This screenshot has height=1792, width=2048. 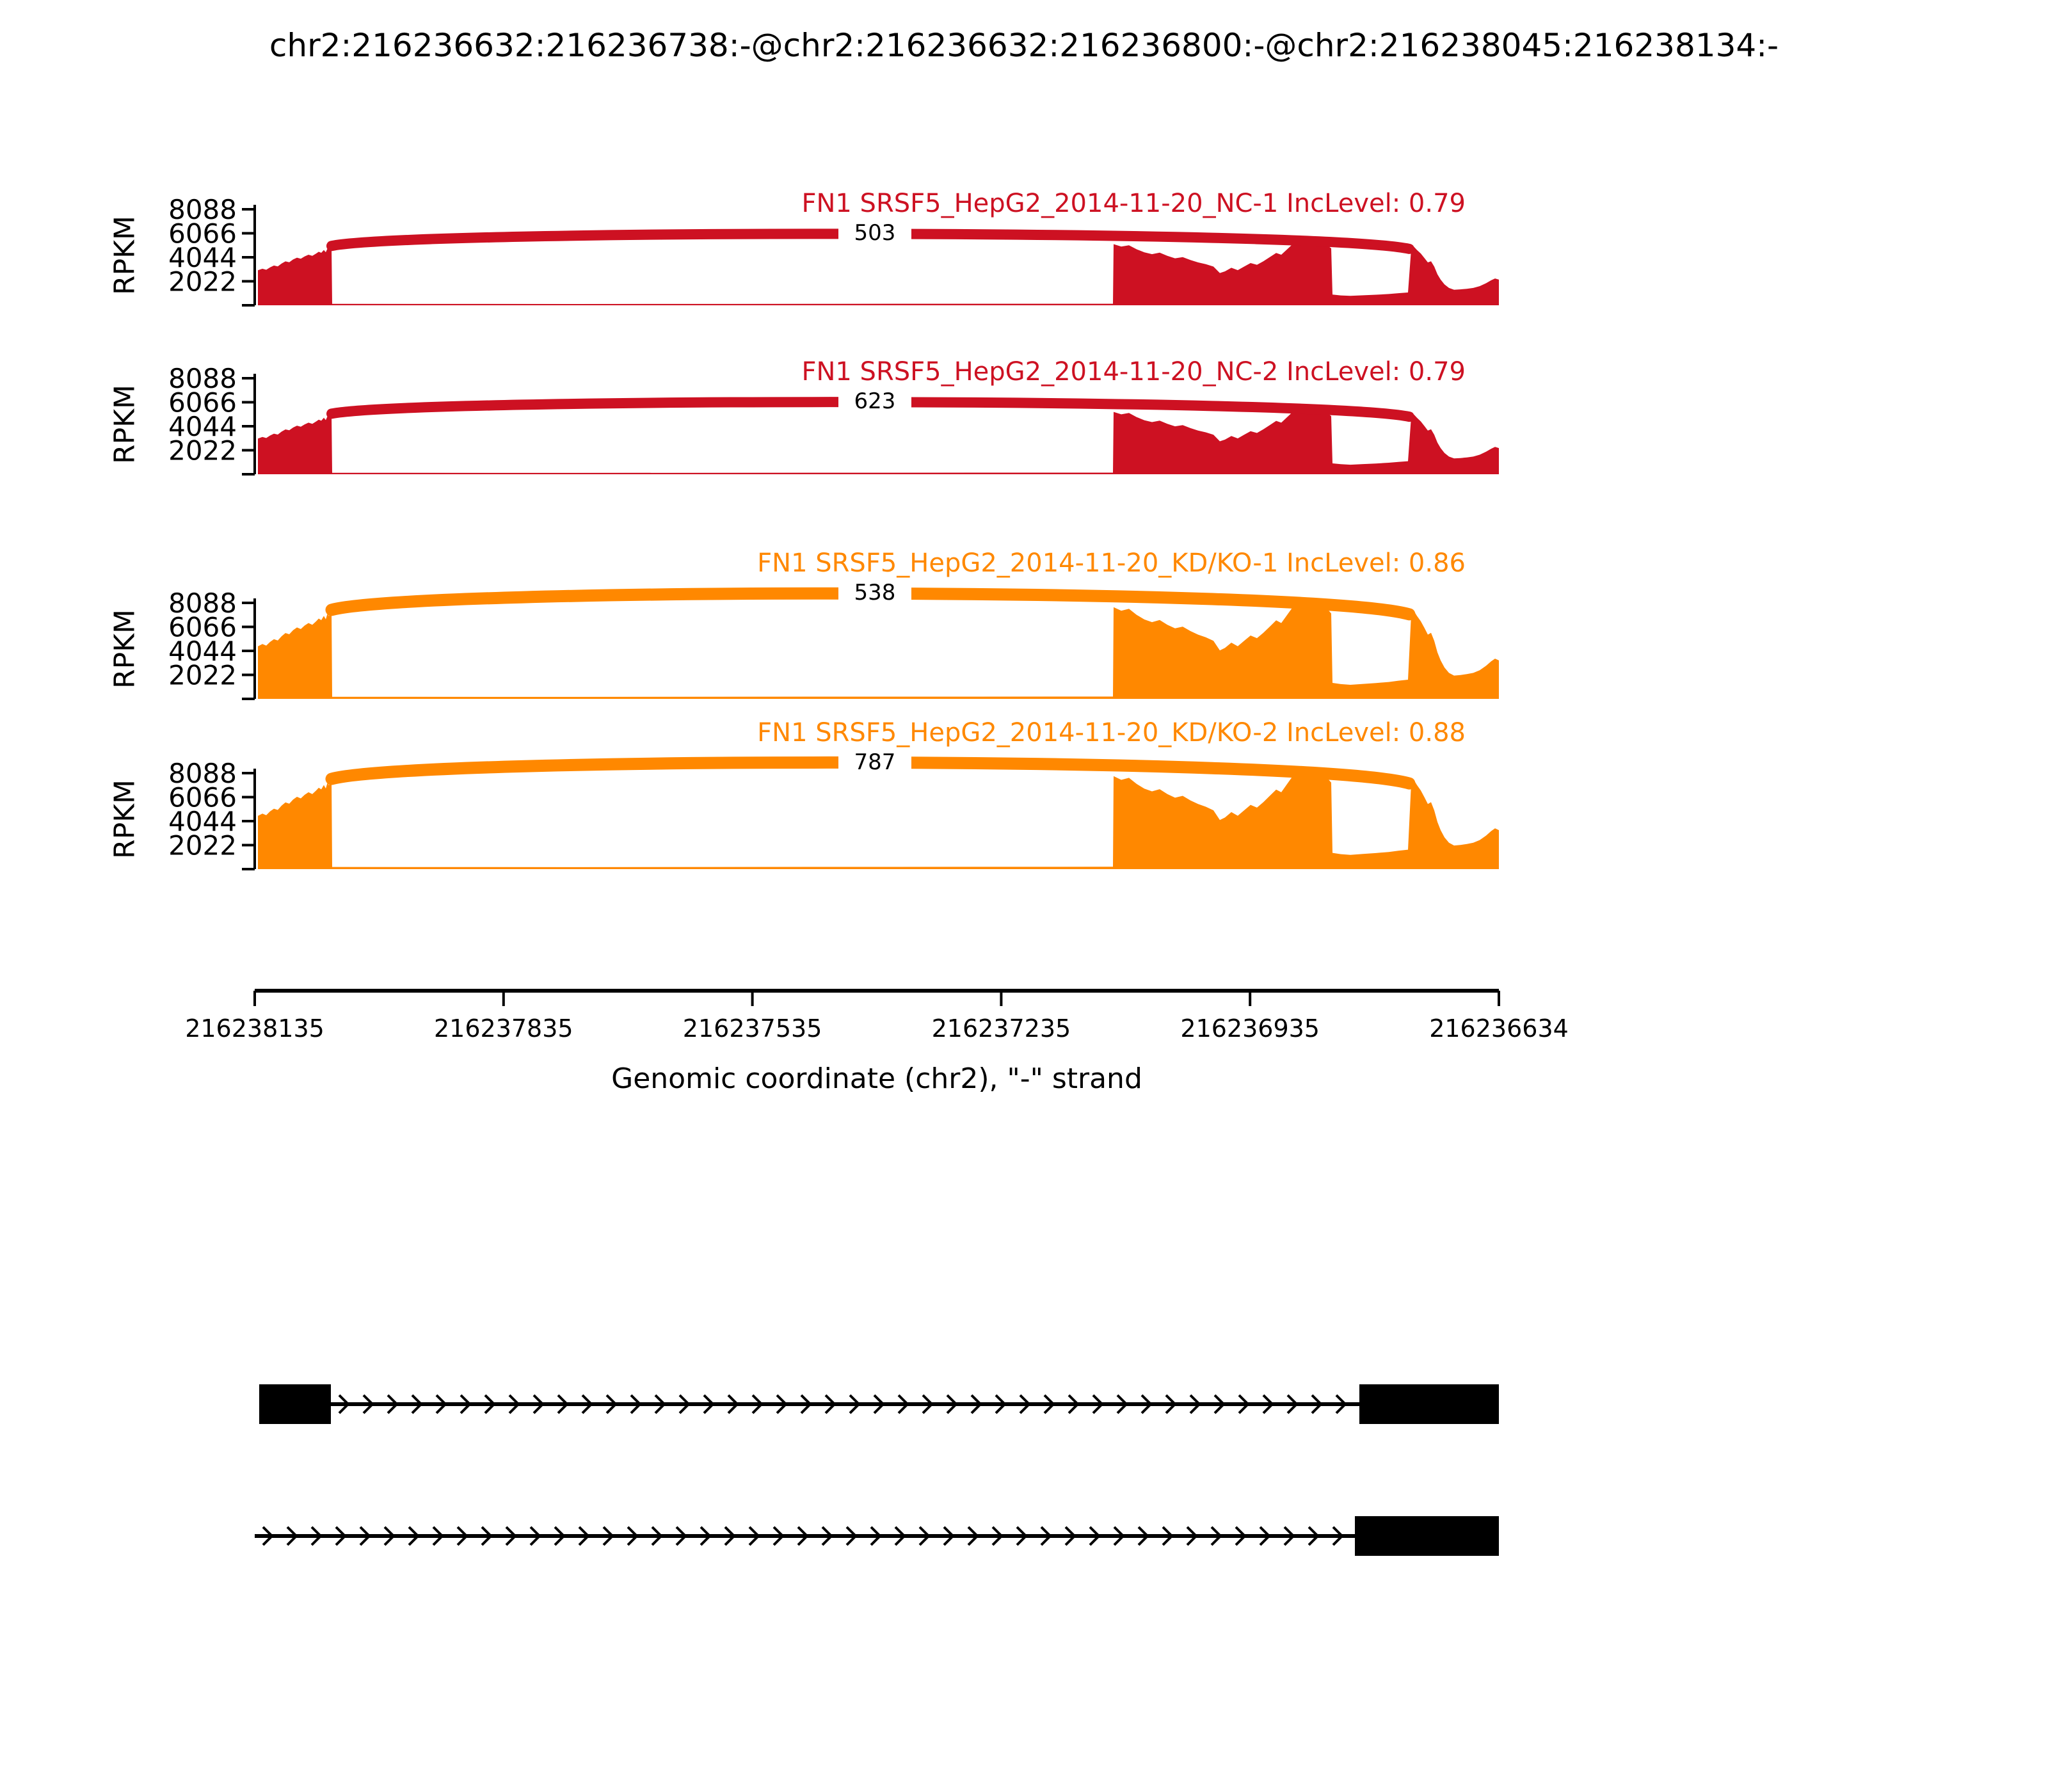 I want to click on x-tick-label: 216237835, so click(x=503, y=1028).